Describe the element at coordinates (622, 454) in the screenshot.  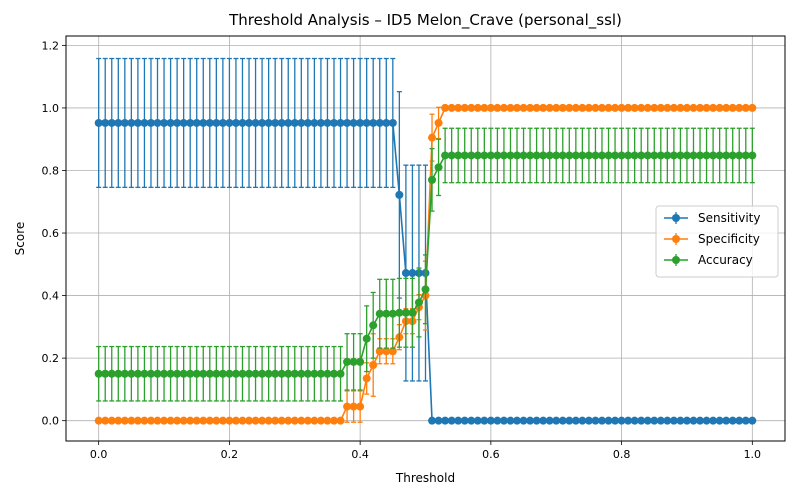
I see `x-tick-label: 0.8` at that location.